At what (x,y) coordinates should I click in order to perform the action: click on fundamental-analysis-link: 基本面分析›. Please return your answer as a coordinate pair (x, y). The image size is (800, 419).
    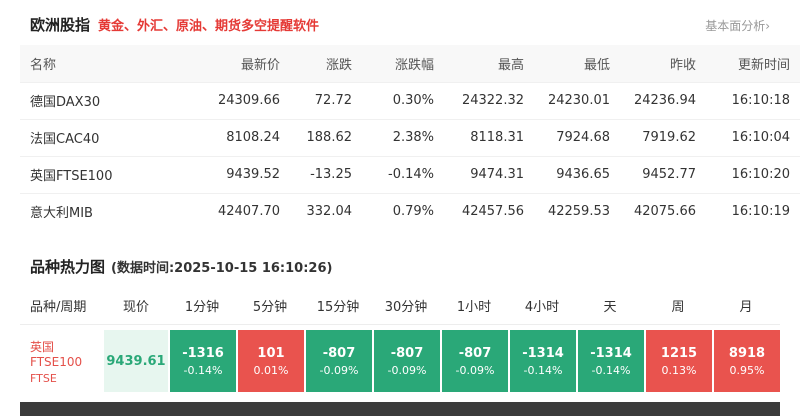
    Looking at the image, I should click on (737, 26).